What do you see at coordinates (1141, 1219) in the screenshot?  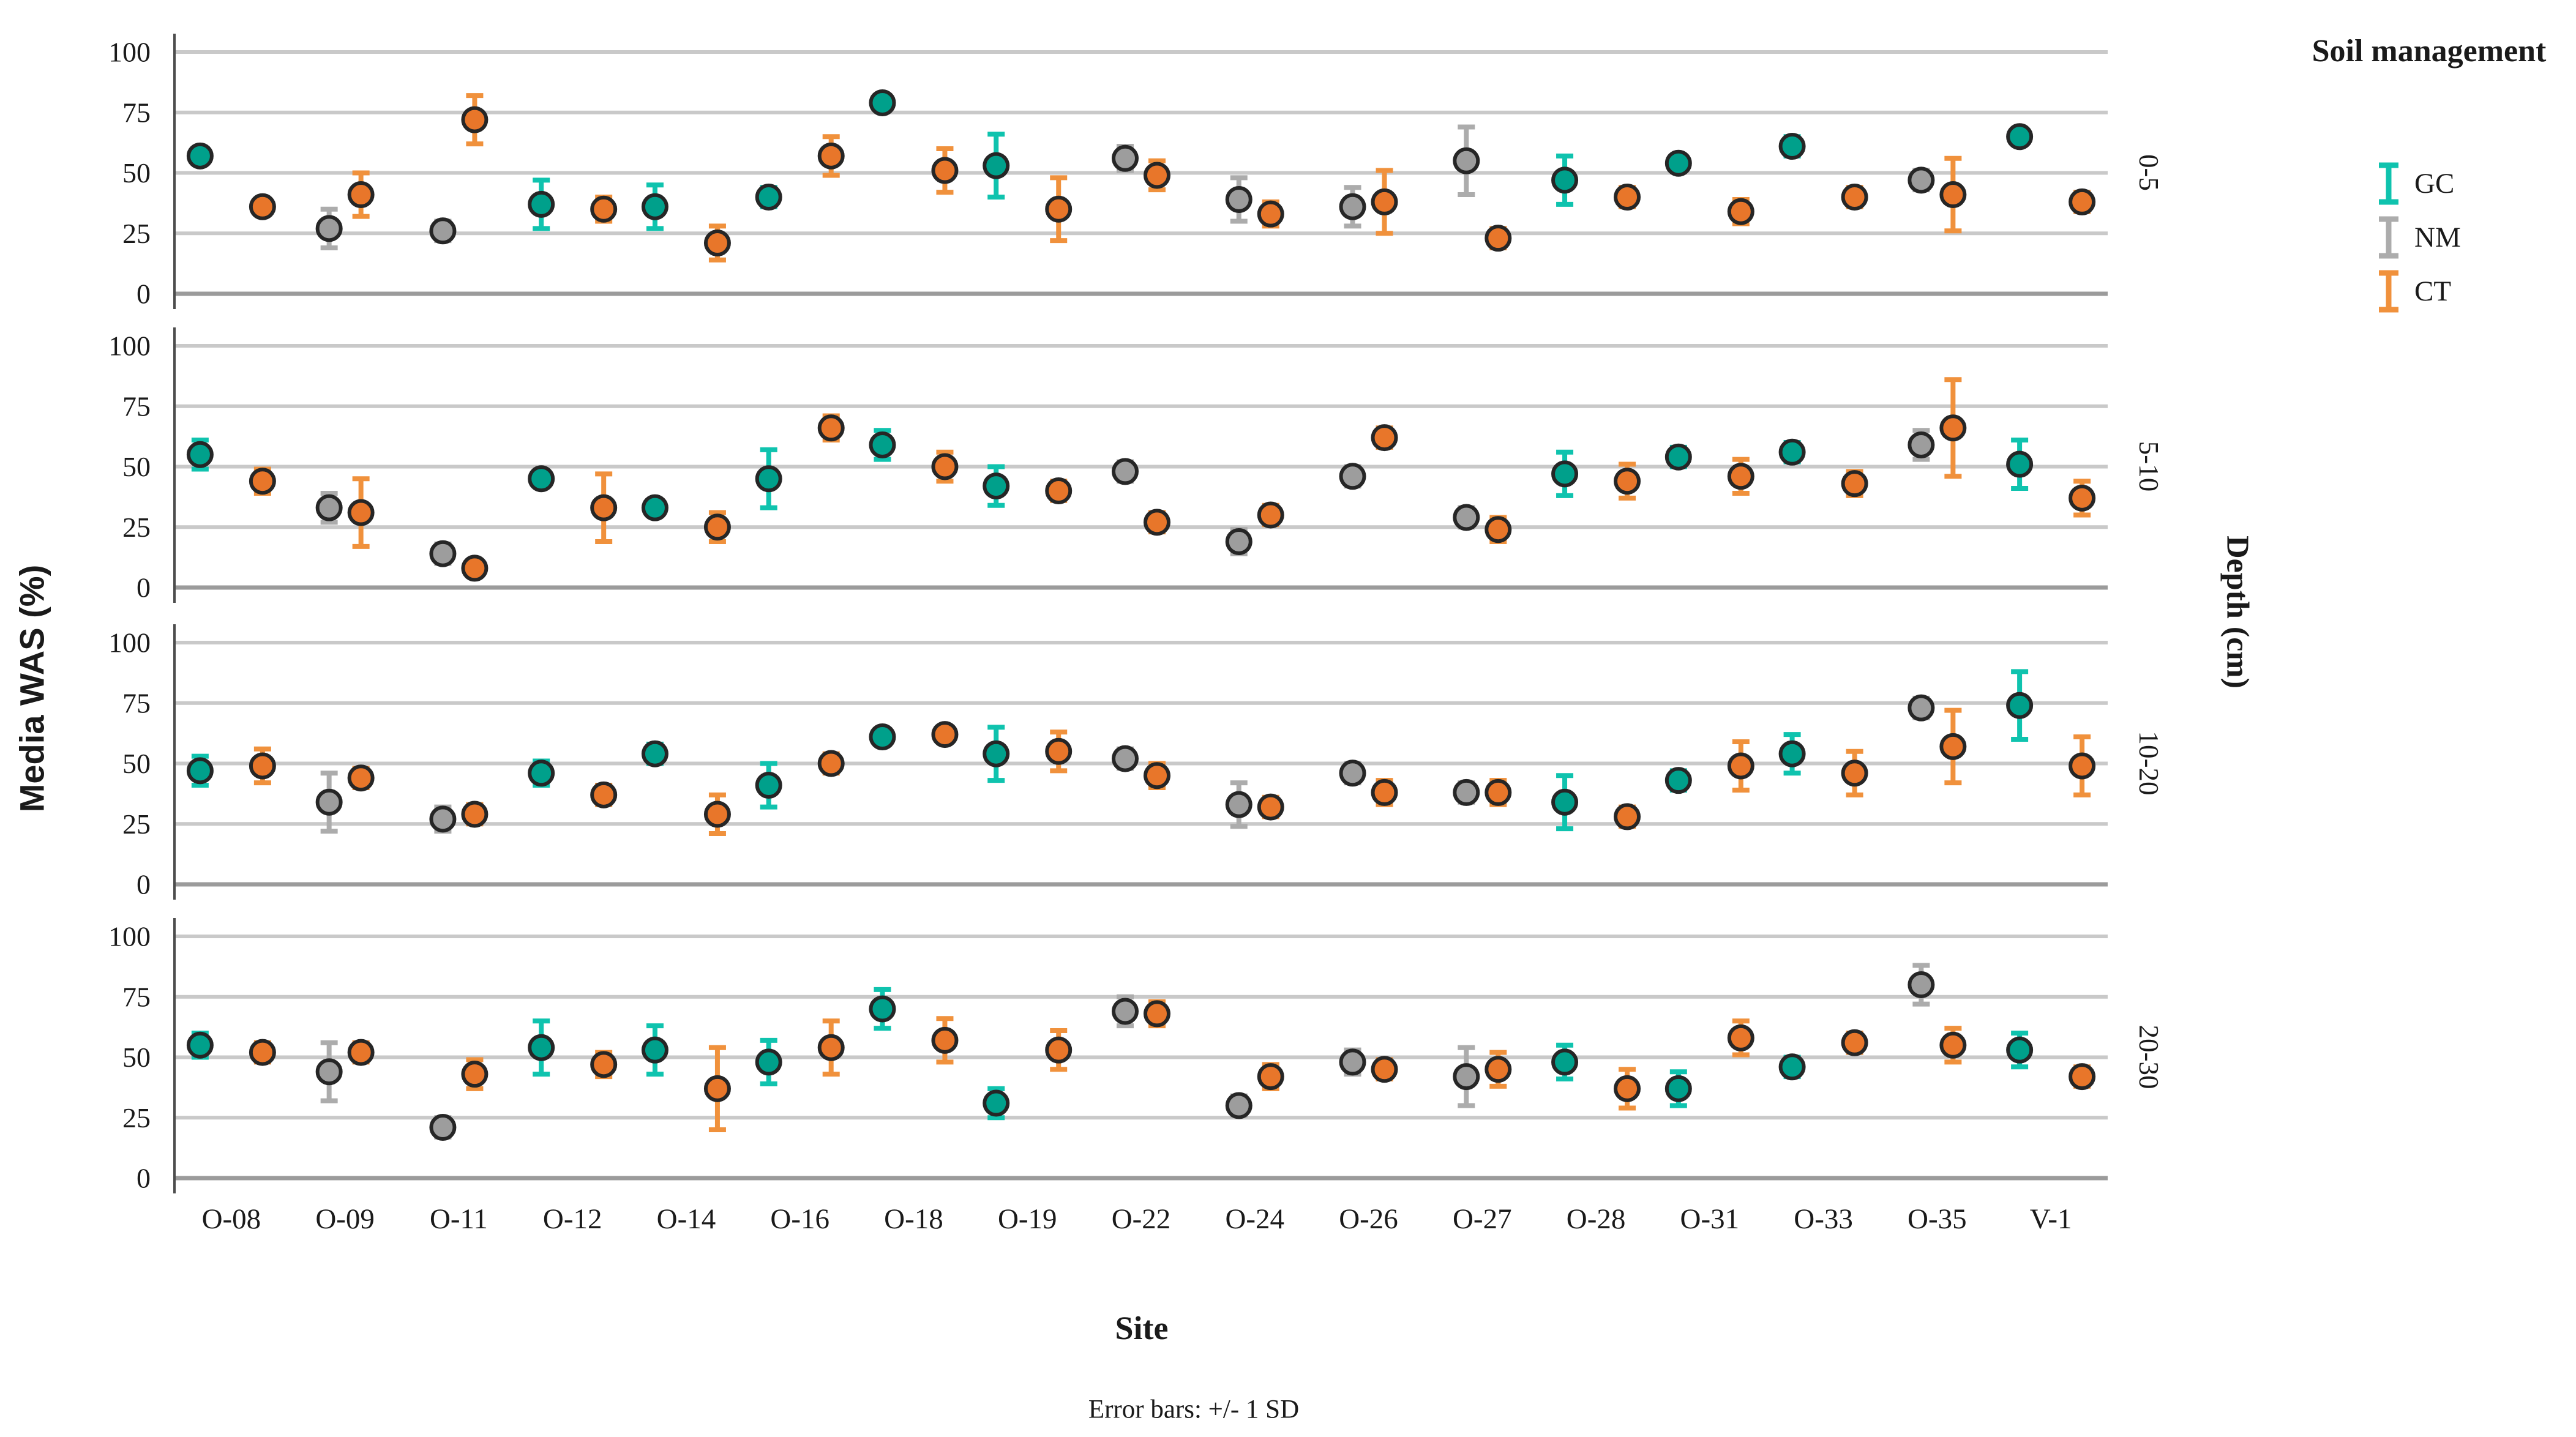 I see `site-label: O-22` at bounding box center [1141, 1219].